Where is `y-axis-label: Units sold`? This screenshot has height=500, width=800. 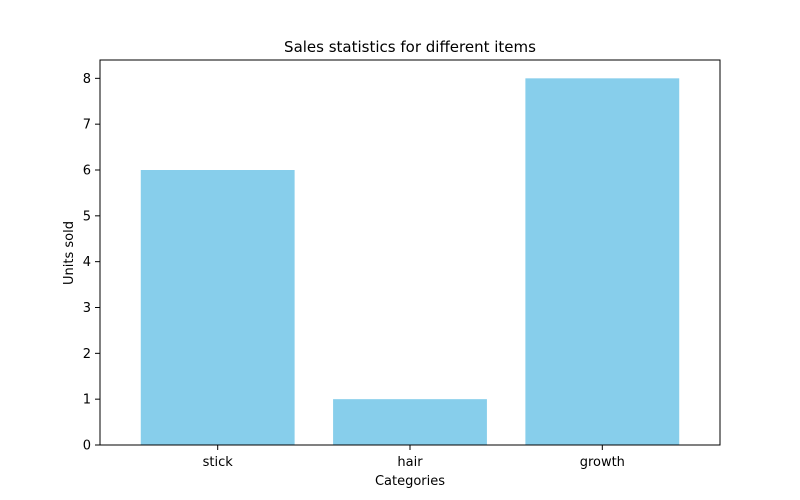 y-axis-label: Units sold is located at coordinates (69, 253).